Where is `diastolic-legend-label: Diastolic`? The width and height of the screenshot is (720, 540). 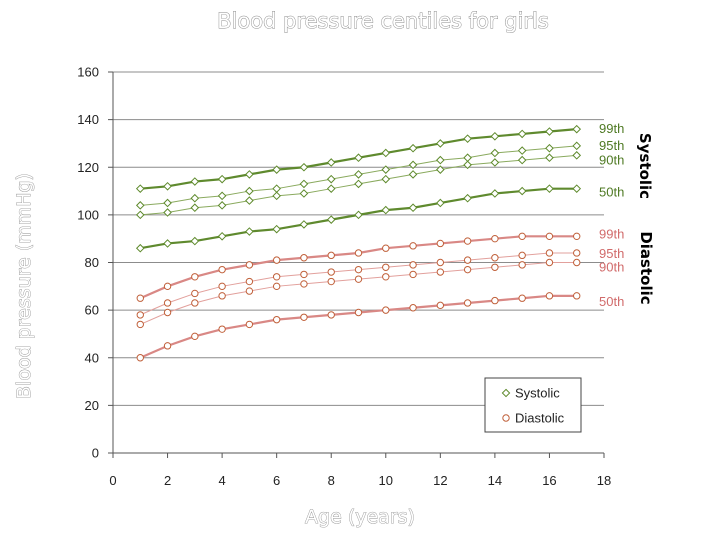
diastolic-legend-label: Diastolic is located at coordinates (540, 418).